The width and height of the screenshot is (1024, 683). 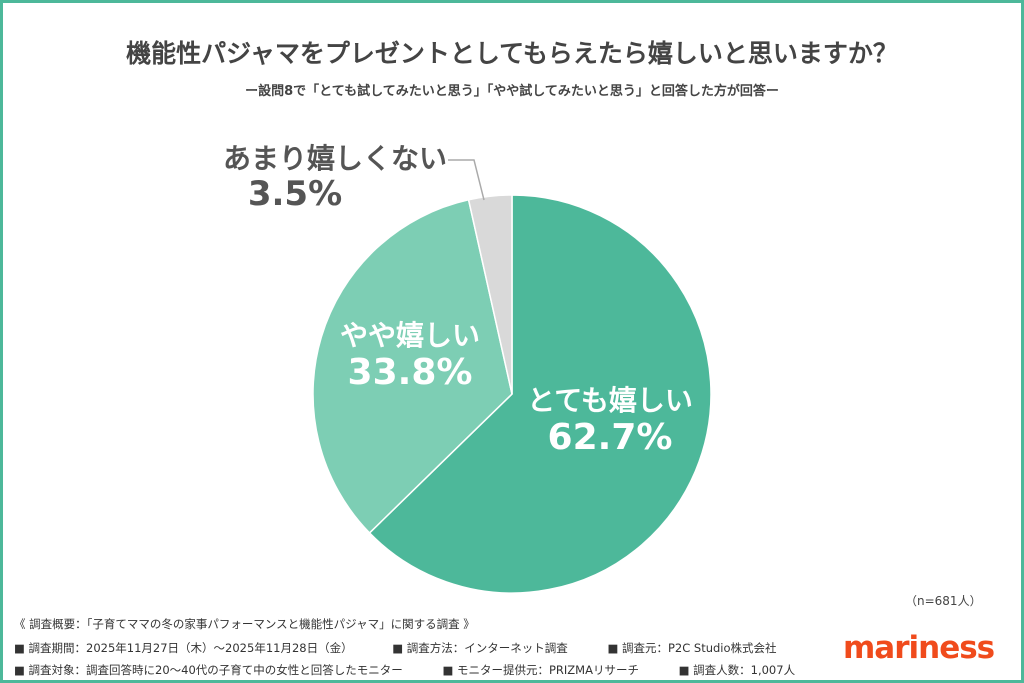 What do you see at coordinates (610, 438) in the screenshot?
I see `slice-value: 62.7%` at bounding box center [610, 438].